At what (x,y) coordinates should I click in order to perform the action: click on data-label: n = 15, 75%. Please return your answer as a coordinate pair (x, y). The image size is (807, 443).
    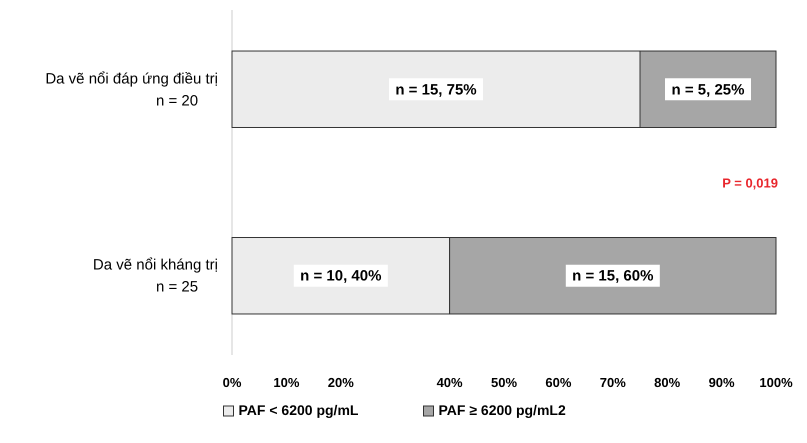
    Looking at the image, I should click on (436, 89).